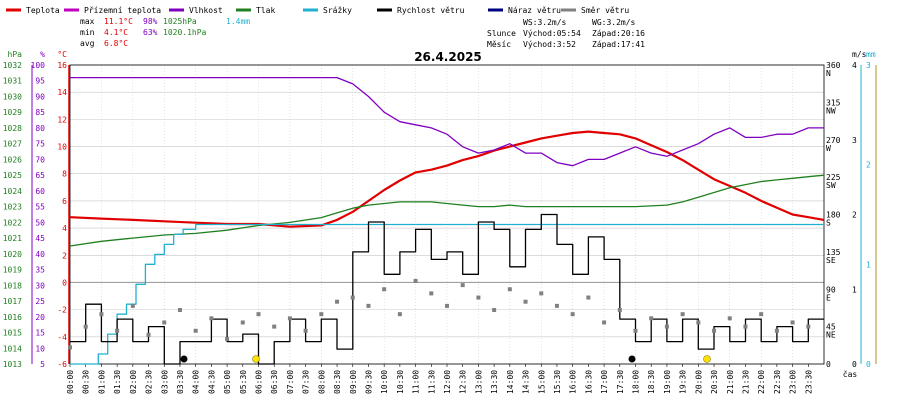 This screenshot has width=900, height=400. What do you see at coordinates (854, 364) in the screenshot?
I see `wind-tick: 0` at bounding box center [854, 364].